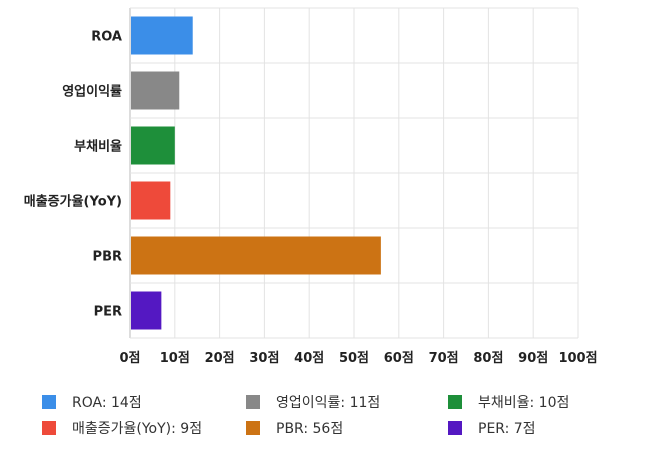 The image size is (650, 450). I want to click on x-tick-label: 50점, so click(354, 358).